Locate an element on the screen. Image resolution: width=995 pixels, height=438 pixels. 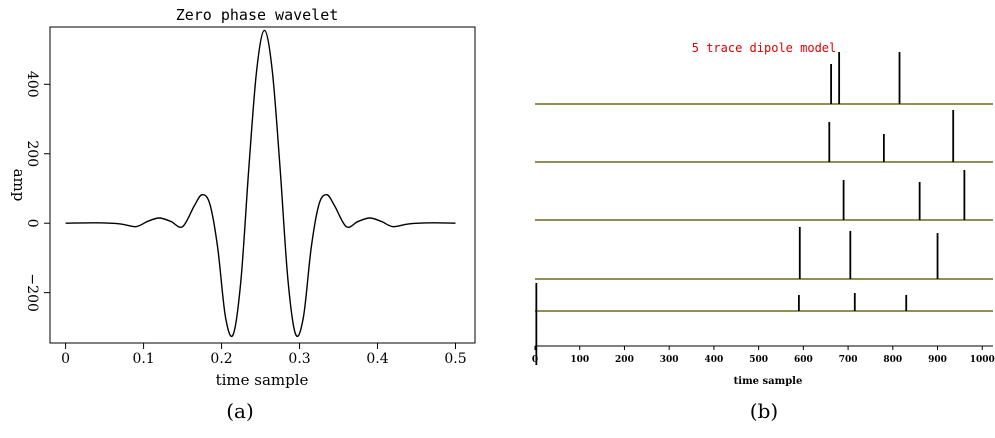
panel-b-x-tick-label: 500 is located at coordinates (758, 360).